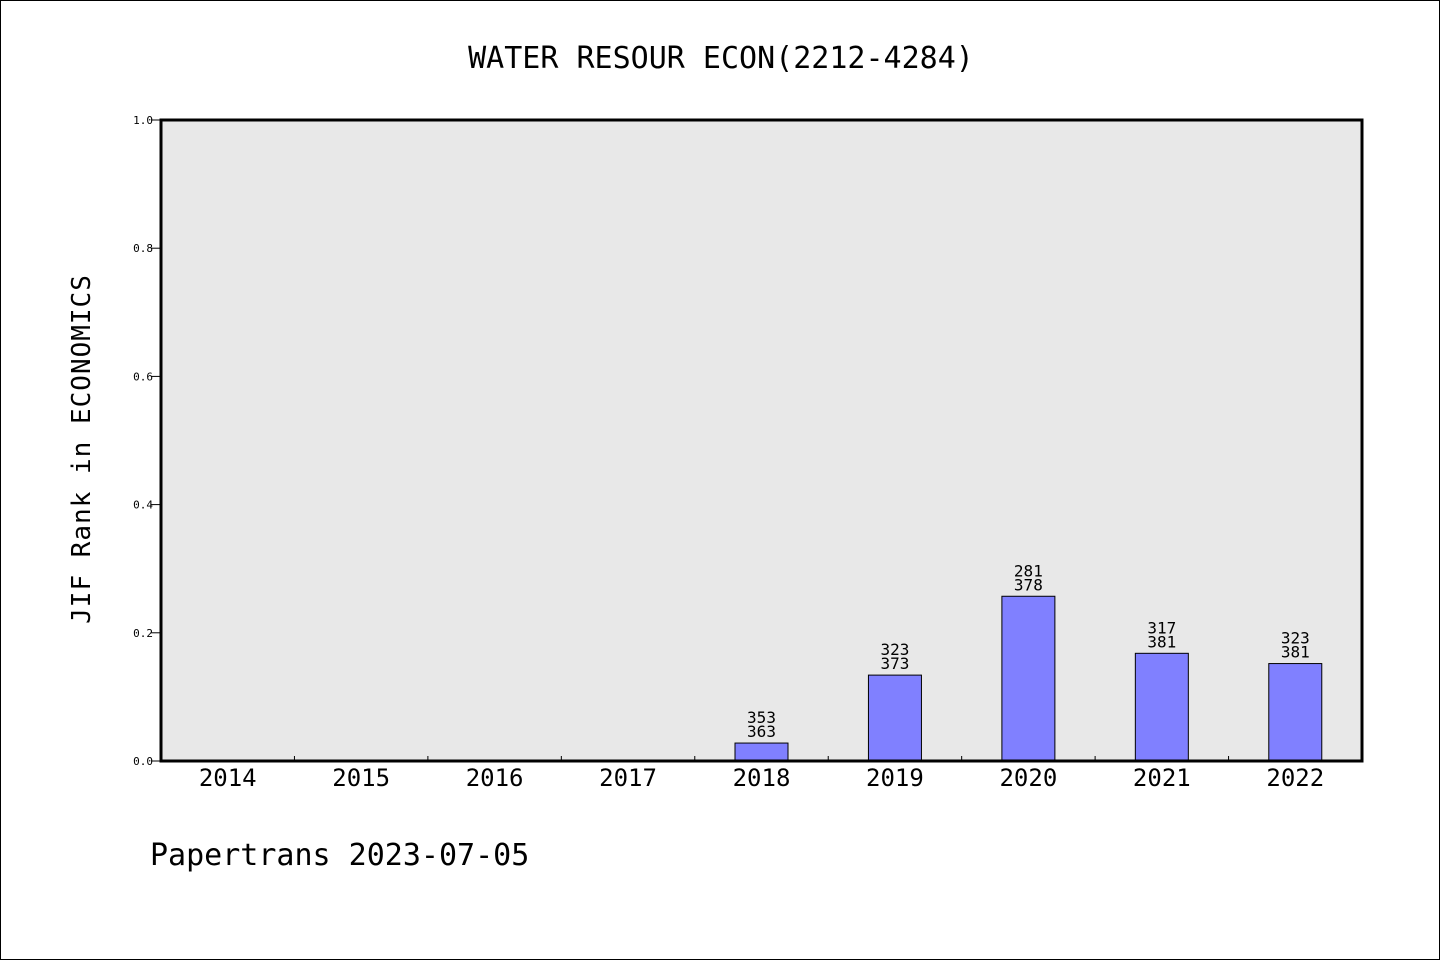  Describe the element at coordinates (1161, 707) in the screenshot. I see `bar-2021` at that location.